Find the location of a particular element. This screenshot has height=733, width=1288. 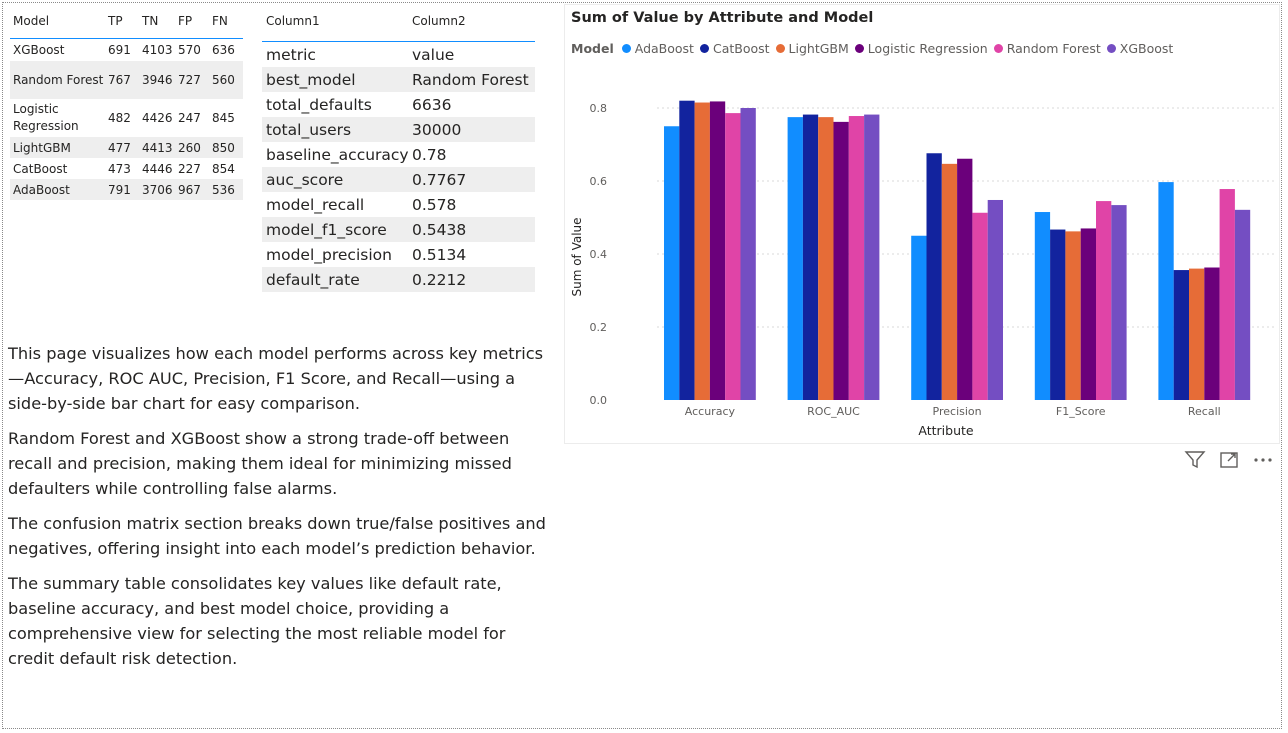

legend-item: Random Forest is located at coordinates (1047, 48).